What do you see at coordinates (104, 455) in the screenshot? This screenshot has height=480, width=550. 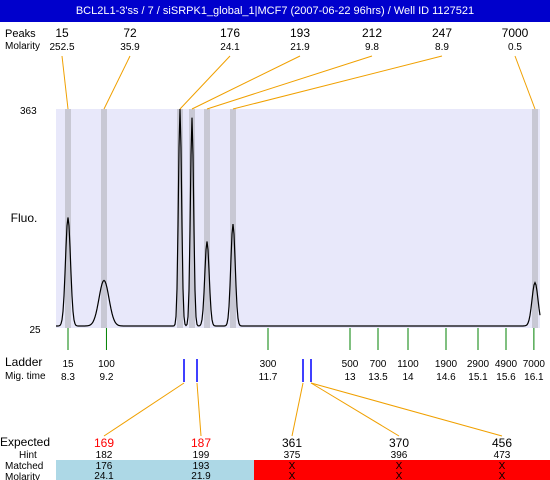 I see `hint-value: 182` at bounding box center [104, 455].